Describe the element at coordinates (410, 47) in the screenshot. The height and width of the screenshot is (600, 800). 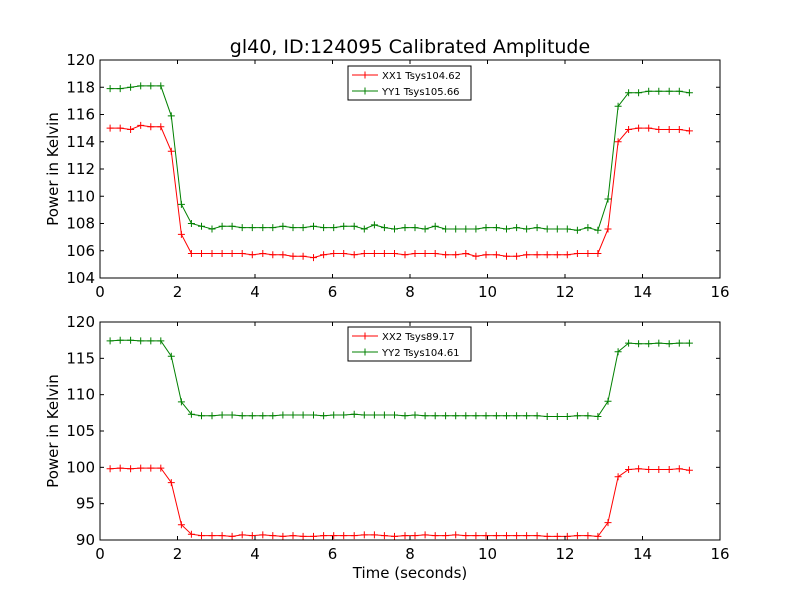
I see `figure-title: gl40, ID:124095 Calibrated Amplitude` at that location.